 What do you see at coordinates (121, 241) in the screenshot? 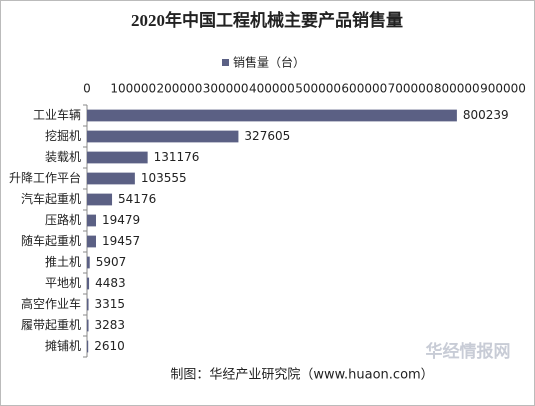
I see `data-label: 19457` at bounding box center [121, 241].